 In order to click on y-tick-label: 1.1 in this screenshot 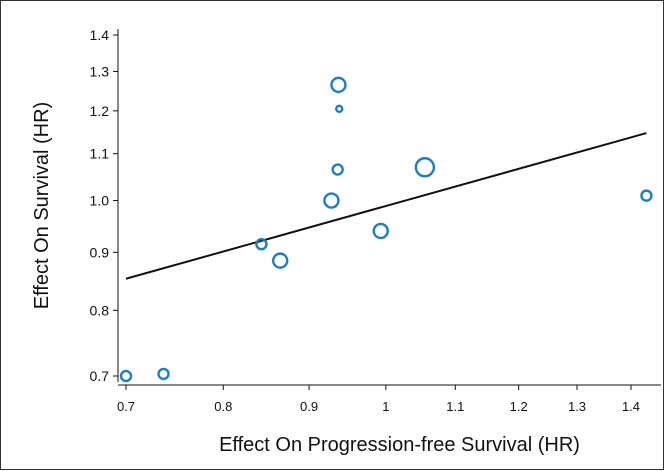, I will do `click(100, 154)`.